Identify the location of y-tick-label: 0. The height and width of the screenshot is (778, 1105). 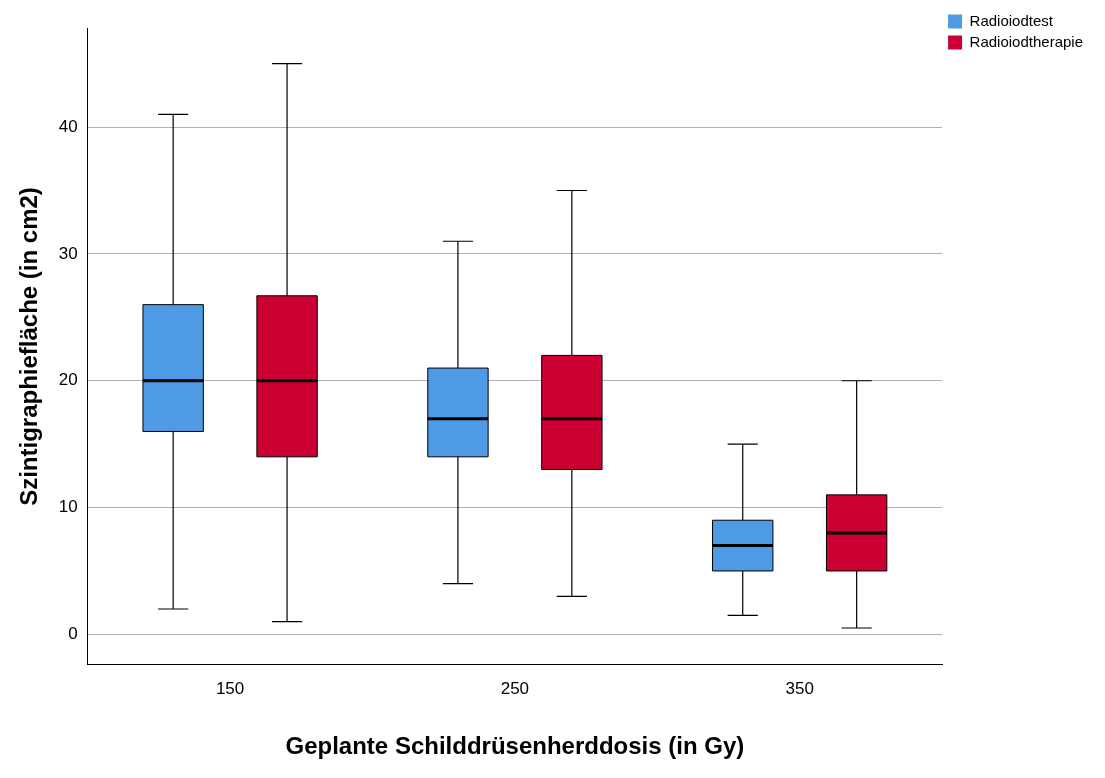
(73, 634).